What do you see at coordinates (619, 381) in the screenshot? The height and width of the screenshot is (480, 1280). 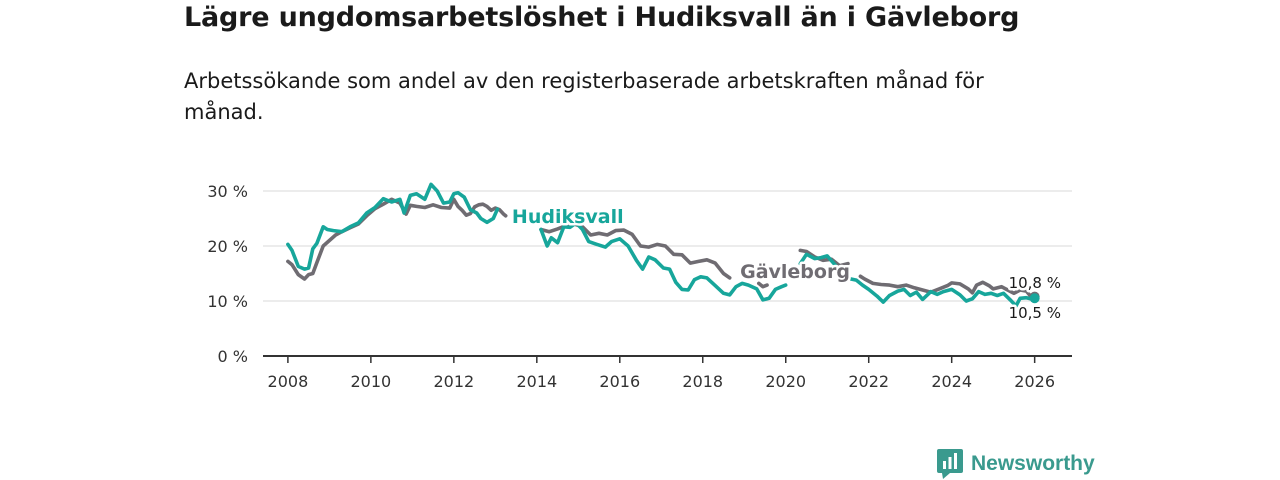 I see `x-tick-label: 2016` at bounding box center [619, 381].